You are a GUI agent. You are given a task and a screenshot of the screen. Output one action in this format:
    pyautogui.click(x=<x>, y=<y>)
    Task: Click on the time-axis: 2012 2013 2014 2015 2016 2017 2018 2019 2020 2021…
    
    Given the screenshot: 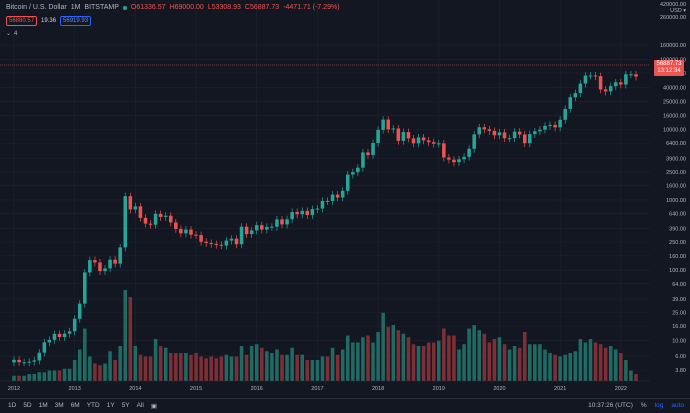 What is the action you would take?
    pyautogui.click(x=325, y=386)
    